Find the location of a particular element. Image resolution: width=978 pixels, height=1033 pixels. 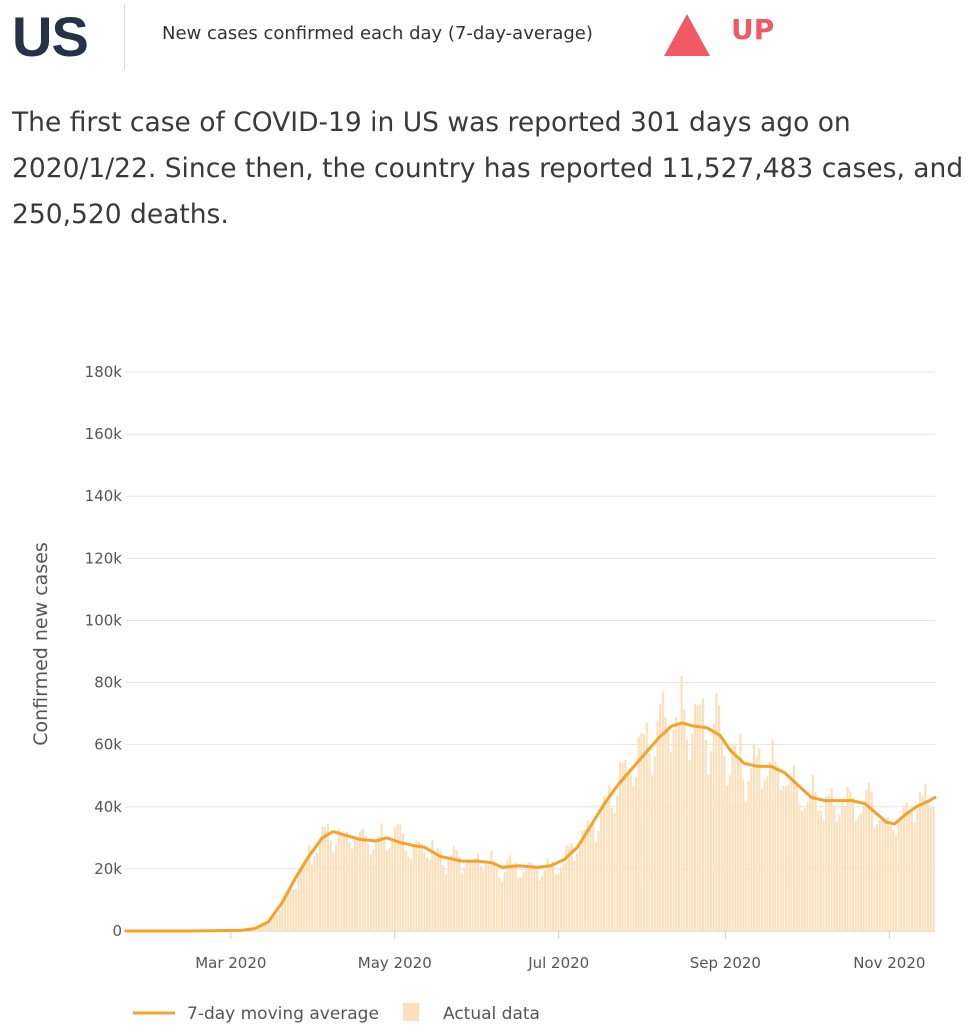

y-tick-label: 0 is located at coordinates (117, 931).